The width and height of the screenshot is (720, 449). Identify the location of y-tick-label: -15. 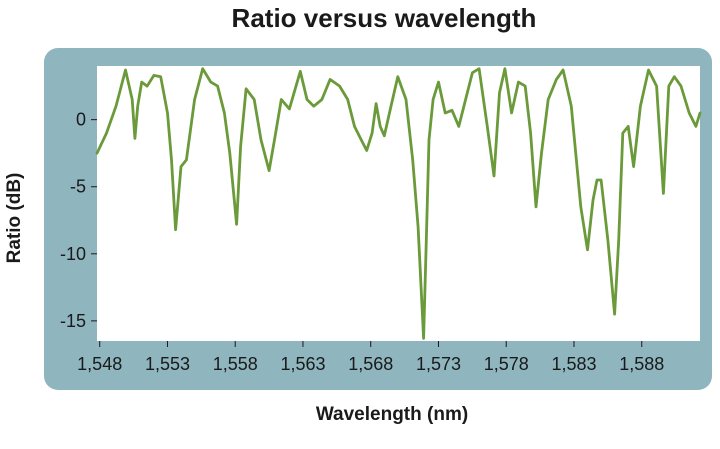
(73, 321).